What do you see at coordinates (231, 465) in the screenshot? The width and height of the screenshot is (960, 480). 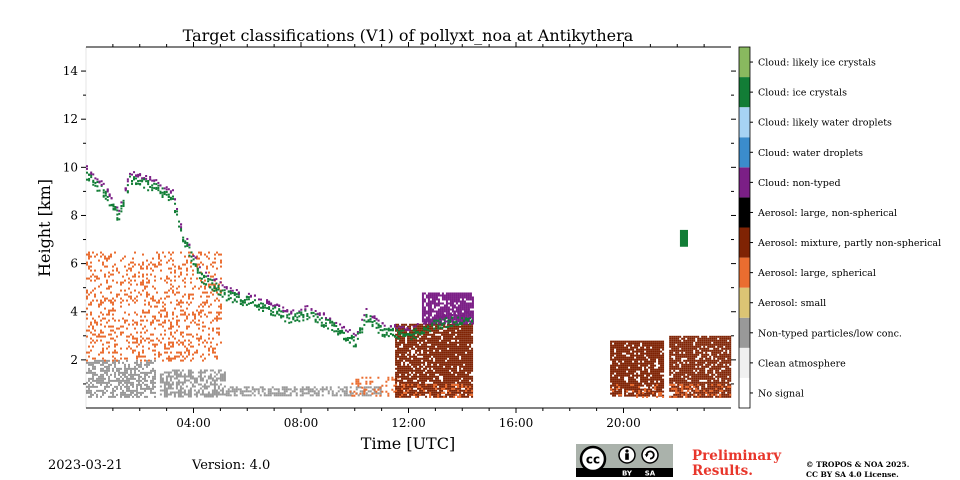 I see `version-label: Version: 4.0` at bounding box center [231, 465].